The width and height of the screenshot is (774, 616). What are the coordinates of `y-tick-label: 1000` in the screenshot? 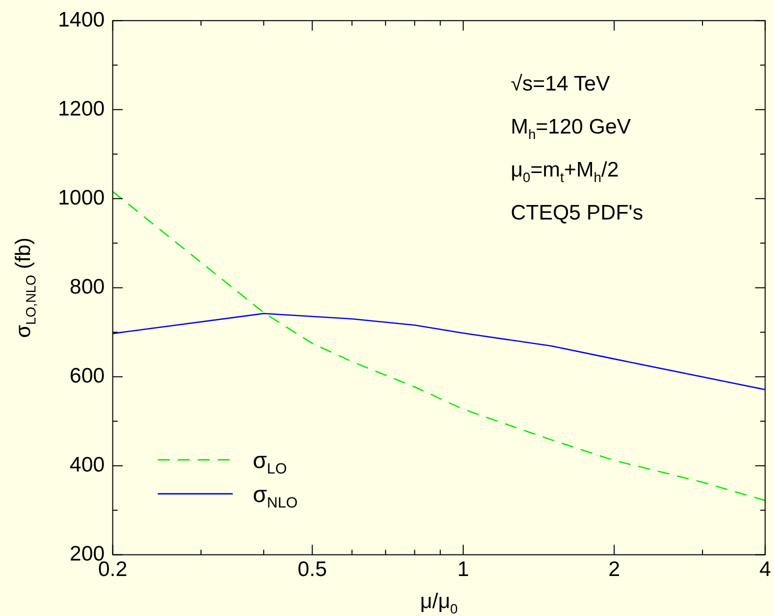 It's located at (81, 198).